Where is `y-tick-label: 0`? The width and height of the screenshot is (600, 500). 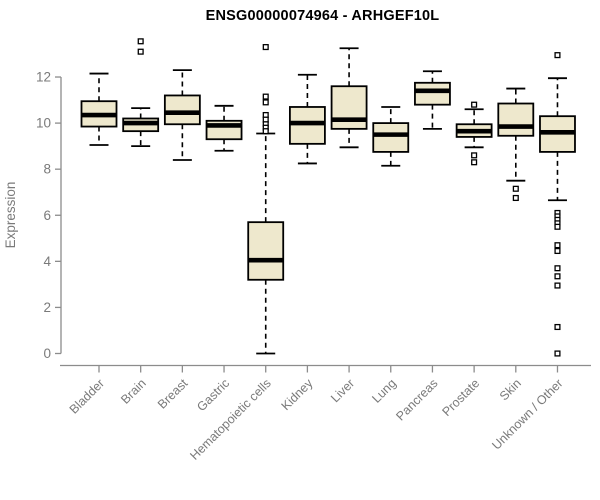 y-tick-label: 0 is located at coordinates (47, 353).